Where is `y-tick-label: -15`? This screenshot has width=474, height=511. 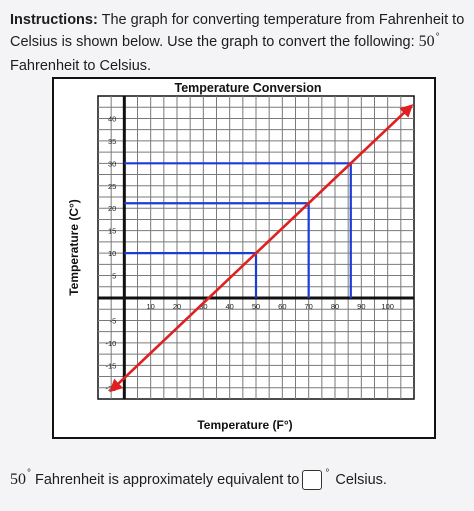
y-tick-label: -15 is located at coordinates (110, 365).